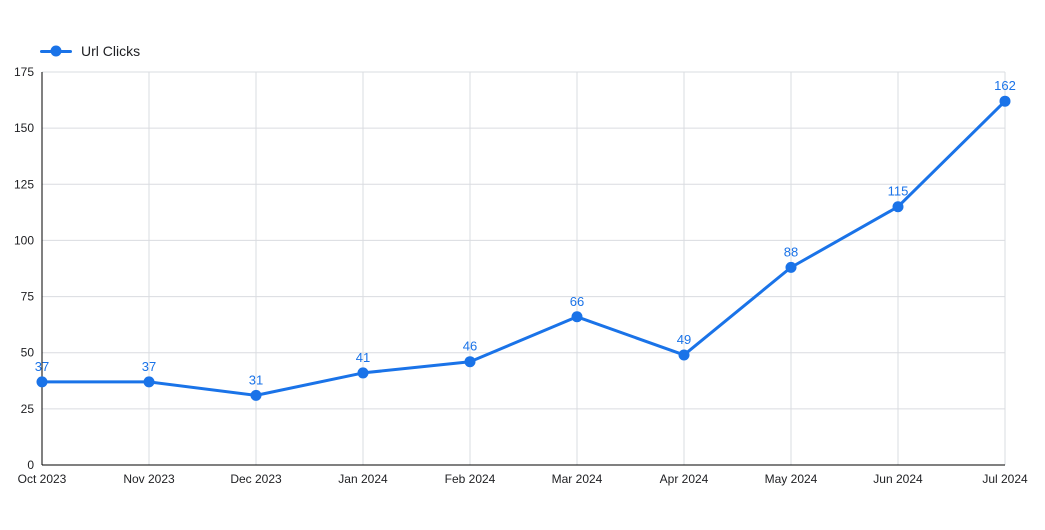 This screenshot has width=1045, height=530. I want to click on data-point-label: 162, so click(1005, 85).